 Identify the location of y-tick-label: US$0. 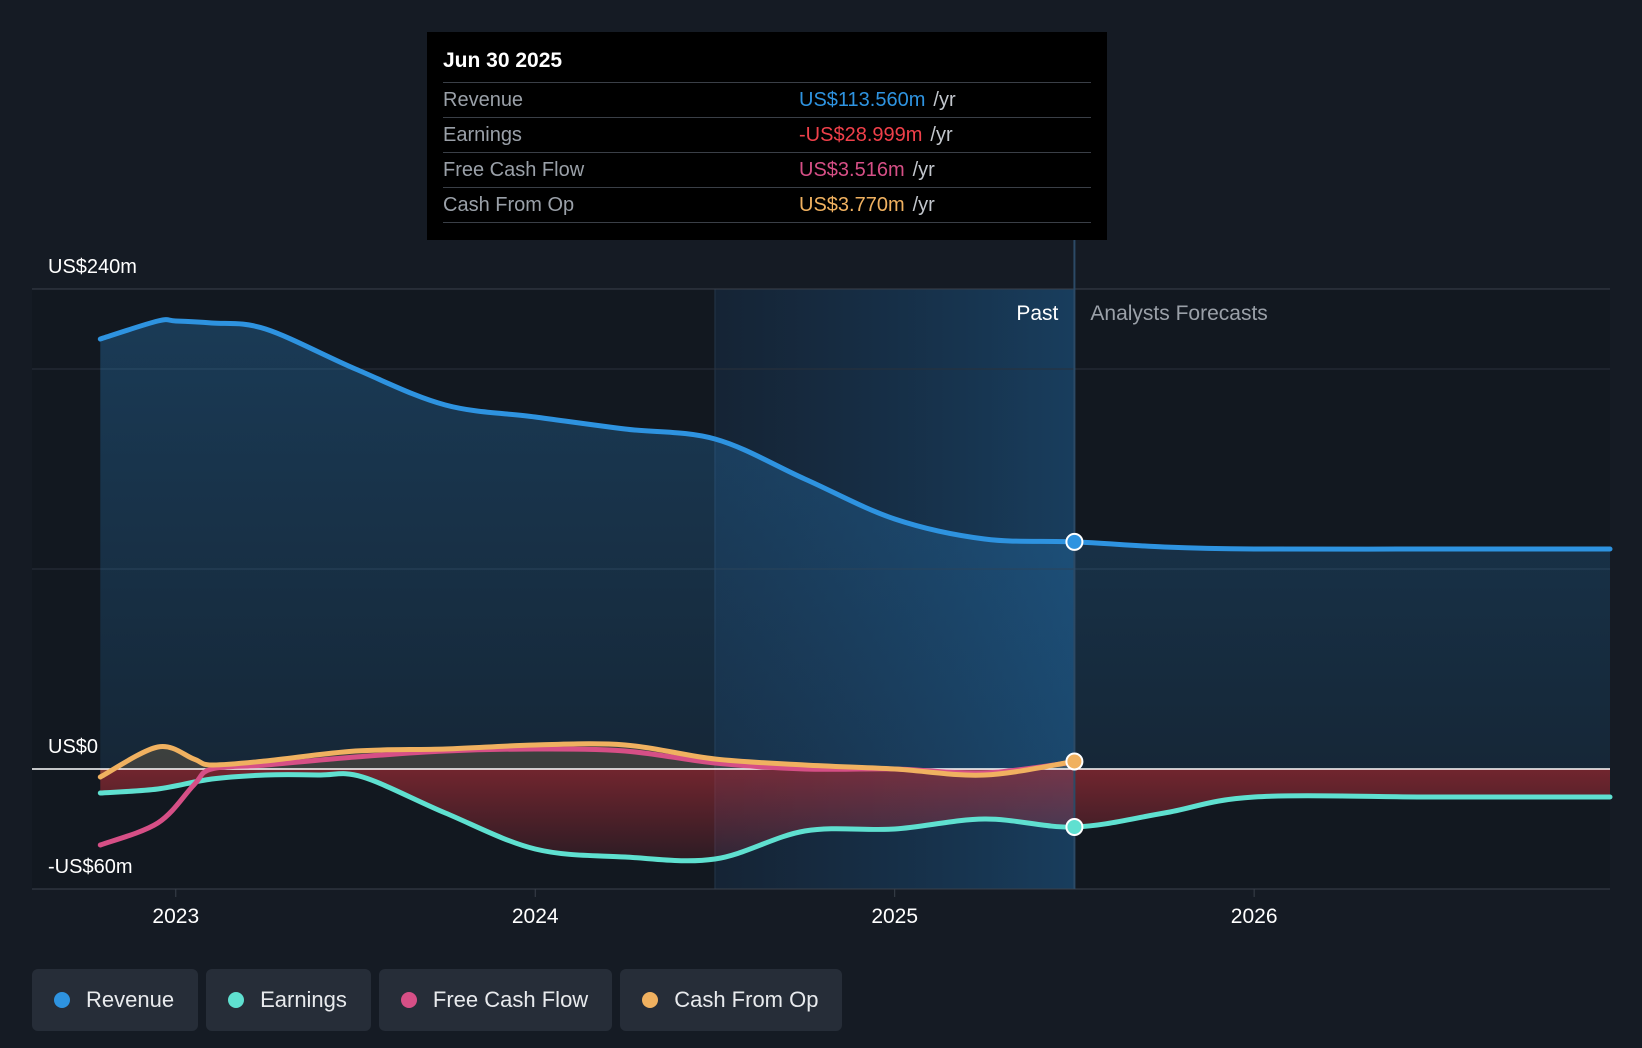
(73, 747).